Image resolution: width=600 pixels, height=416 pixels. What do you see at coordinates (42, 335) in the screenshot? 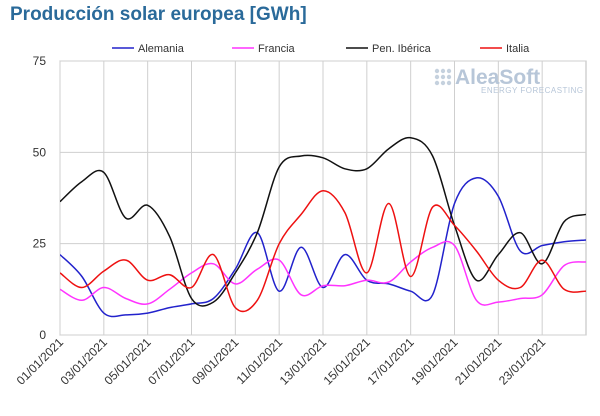
I see `y-tick-label: 0` at bounding box center [42, 335].